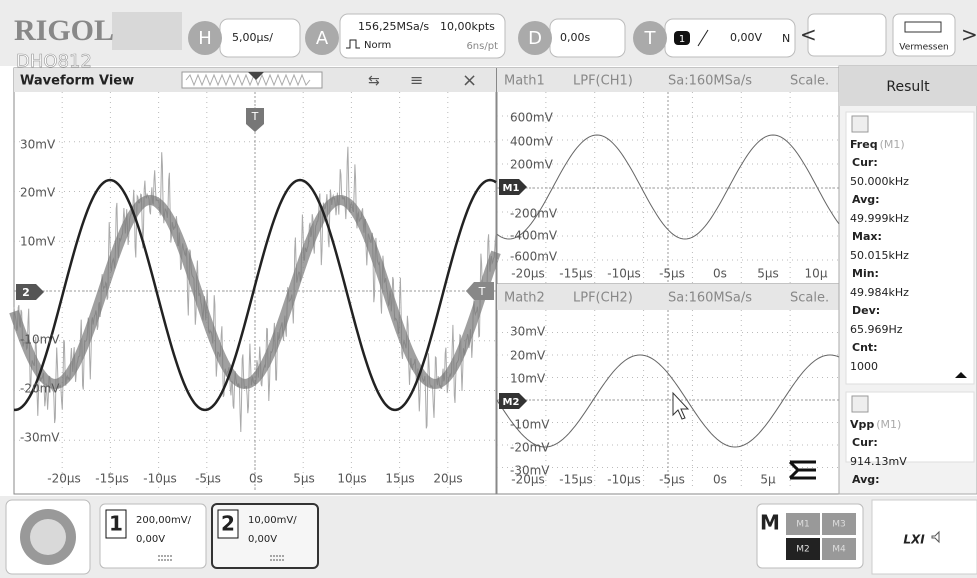 The width and height of the screenshot is (977, 578). I want to click on math2-marker-label: M2, so click(511, 402).